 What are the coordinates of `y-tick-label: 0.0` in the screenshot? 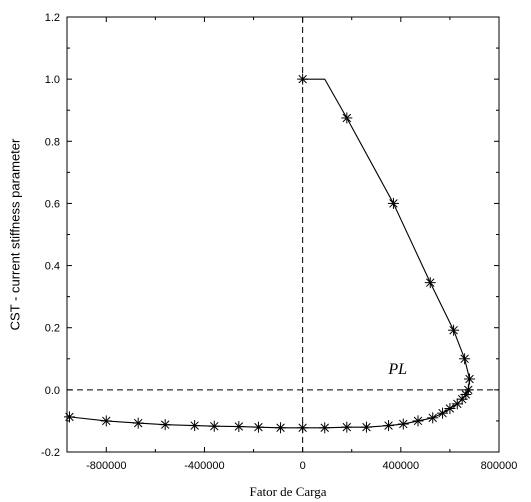 It's located at (52, 391).